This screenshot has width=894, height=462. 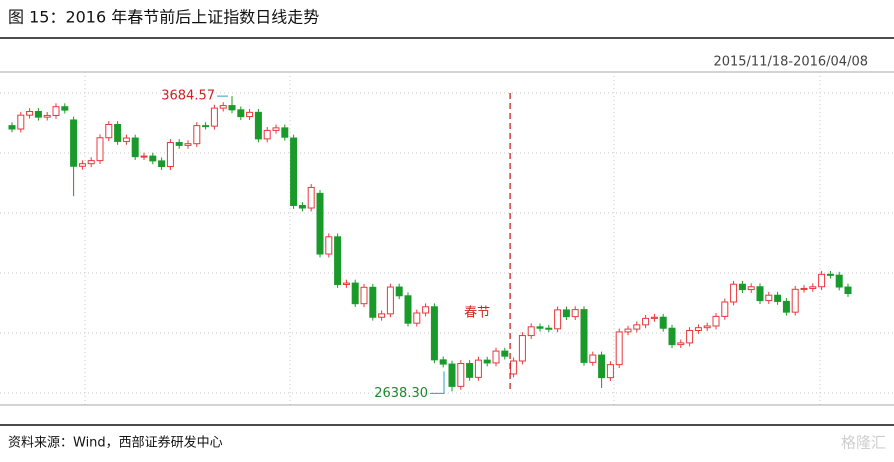 What do you see at coordinates (477, 313) in the screenshot?
I see `holiday-label: 春节` at bounding box center [477, 313].